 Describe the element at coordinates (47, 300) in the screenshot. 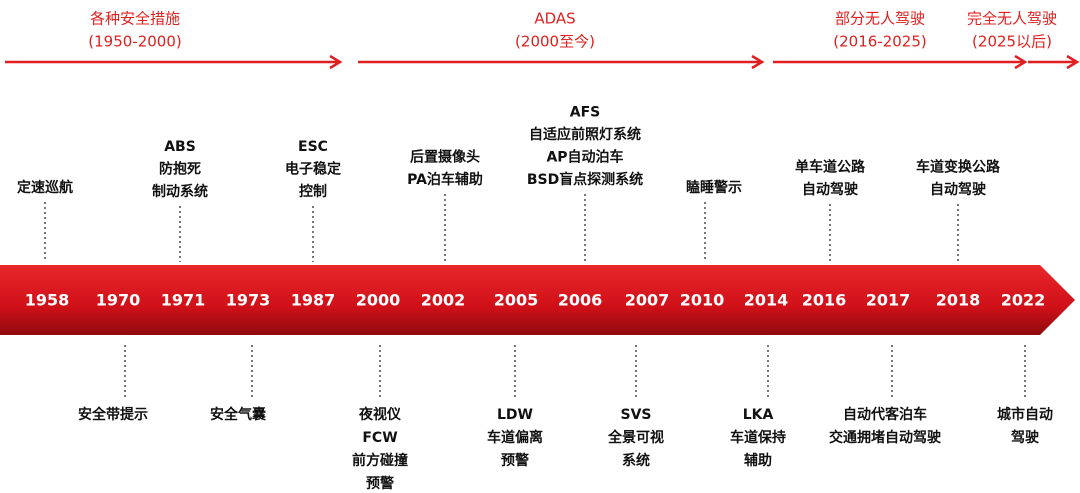

I see `year-label: 1958` at that location.